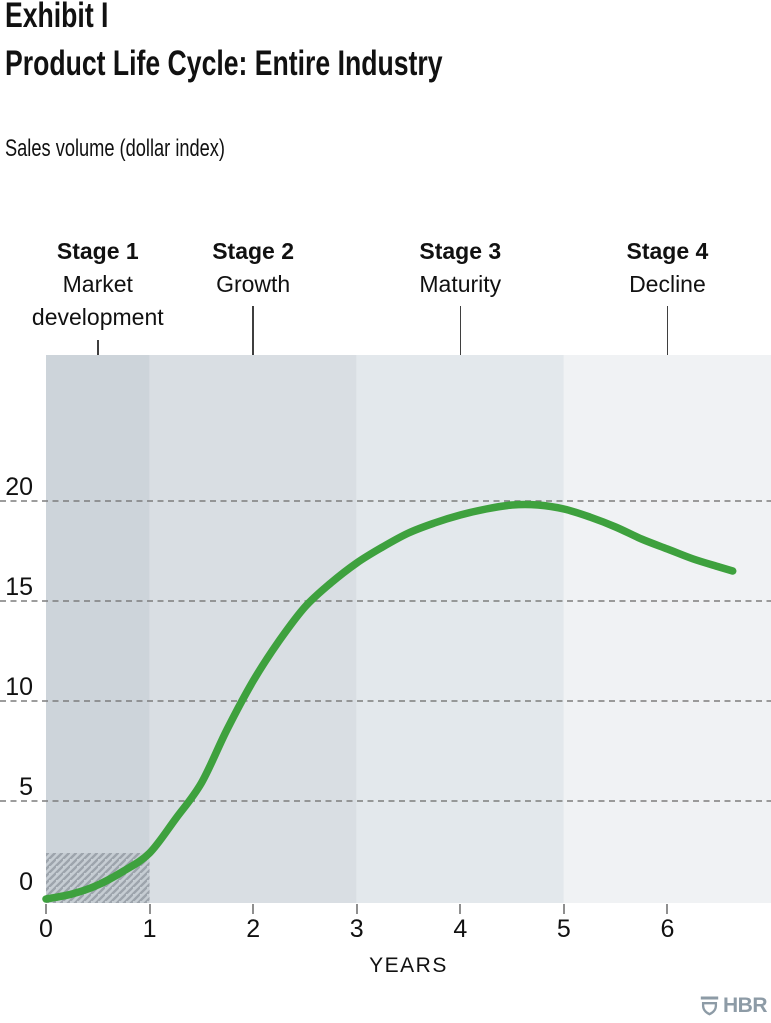 The image size is (771, 1023). What do you see at coordinates (19, 587) in the screenshot?
I see `y-tick-label-15: 15` at bounding box center [19, 587].